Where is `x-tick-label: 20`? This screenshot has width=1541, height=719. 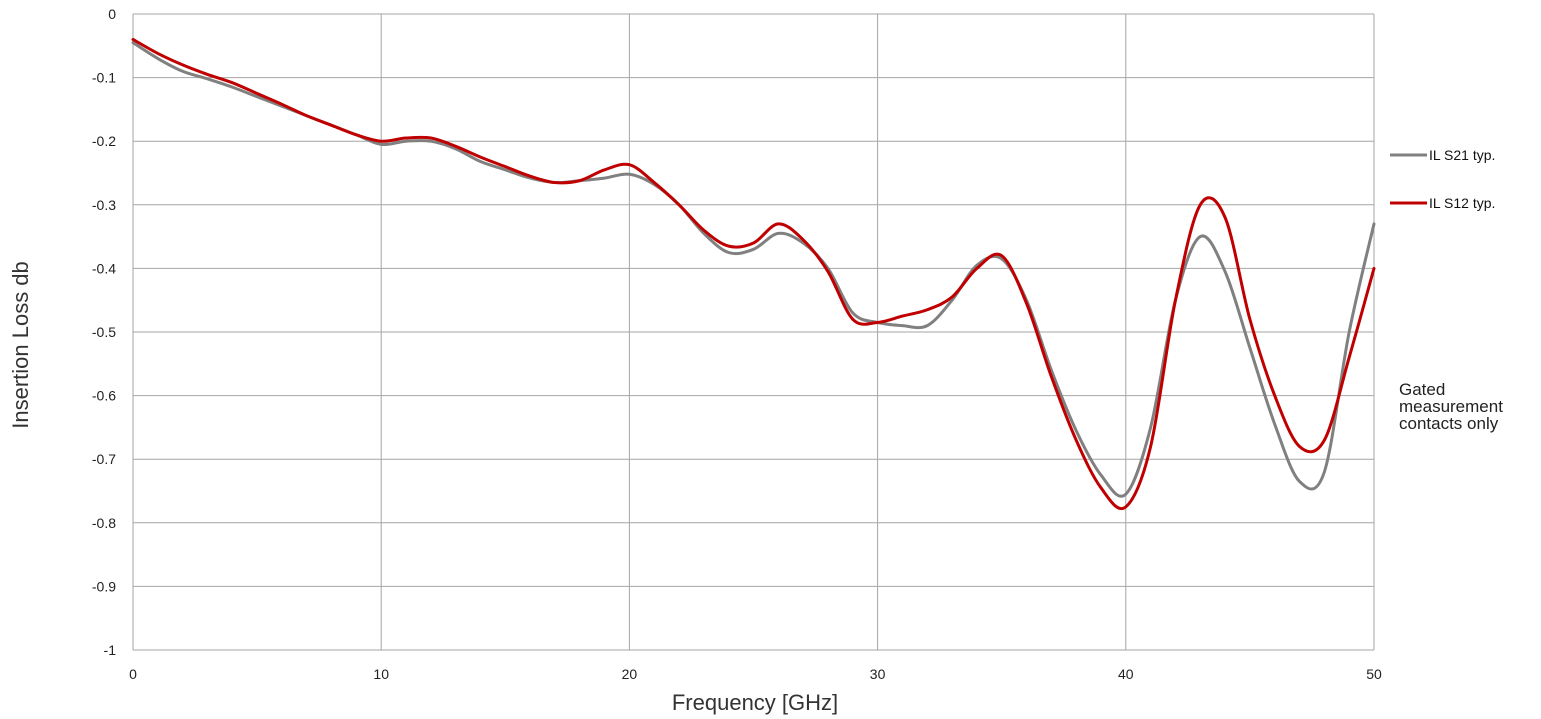 x-tick-label: 20 is located at coordinates (630, 674).